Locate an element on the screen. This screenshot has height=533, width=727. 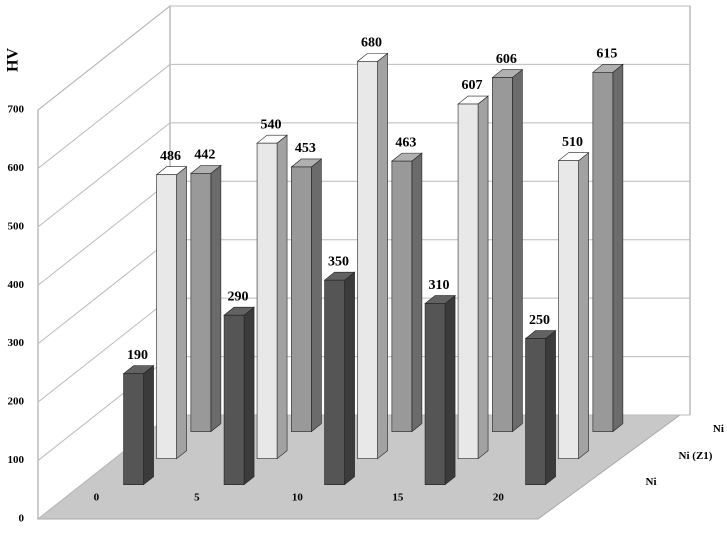
value-label: 350 is located at coordinates (338, 261).